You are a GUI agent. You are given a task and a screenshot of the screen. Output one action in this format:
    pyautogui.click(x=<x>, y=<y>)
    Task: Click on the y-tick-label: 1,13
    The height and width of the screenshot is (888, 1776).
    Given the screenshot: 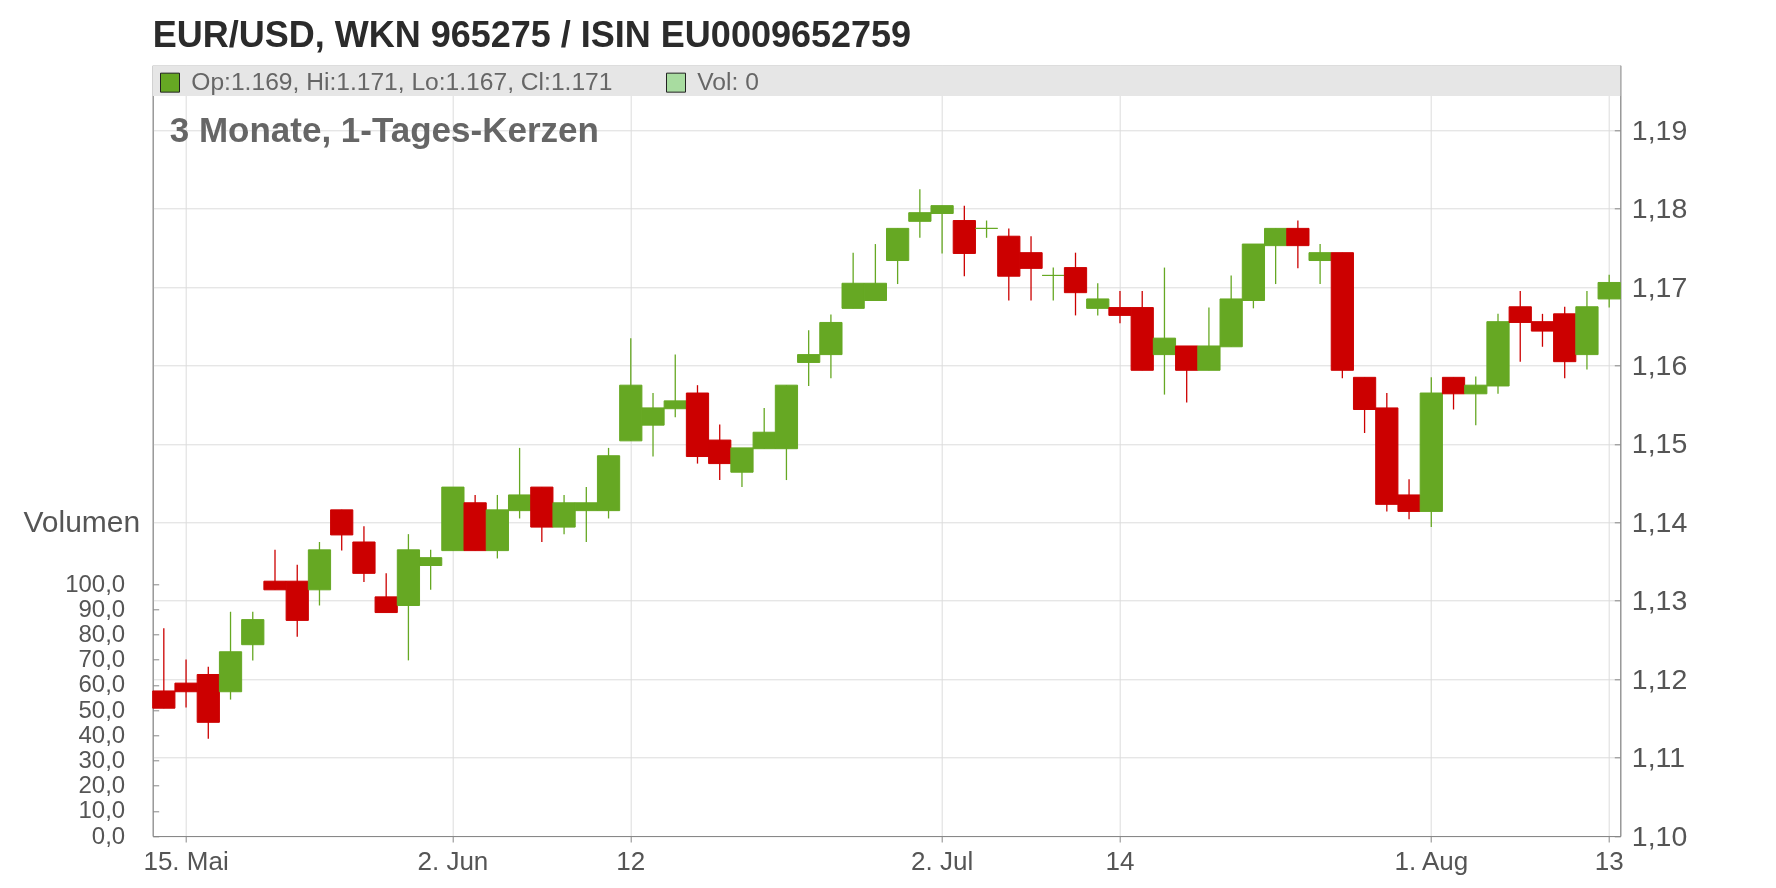 What is the action you would take?
    pyautogui.click(x=1659, y=600)
    